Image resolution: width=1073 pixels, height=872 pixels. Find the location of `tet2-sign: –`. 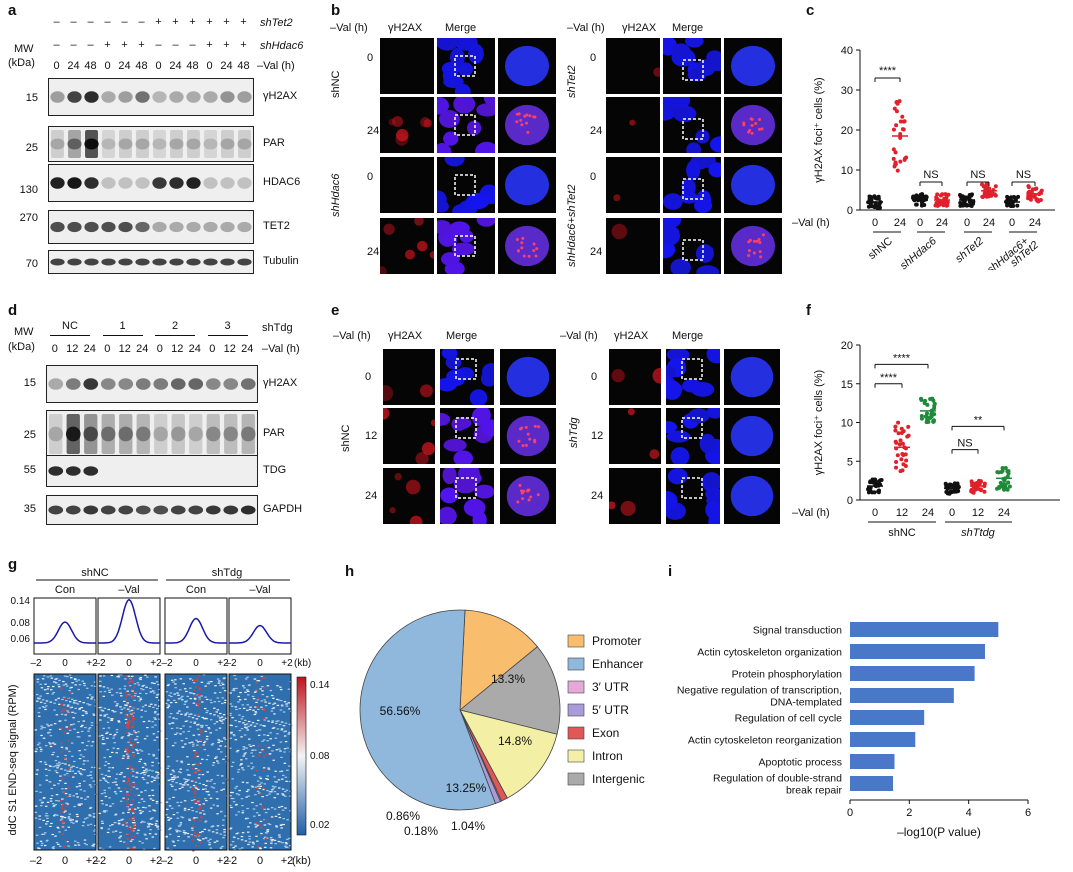

tet2-sign: – is located at coordinates (90, 22).